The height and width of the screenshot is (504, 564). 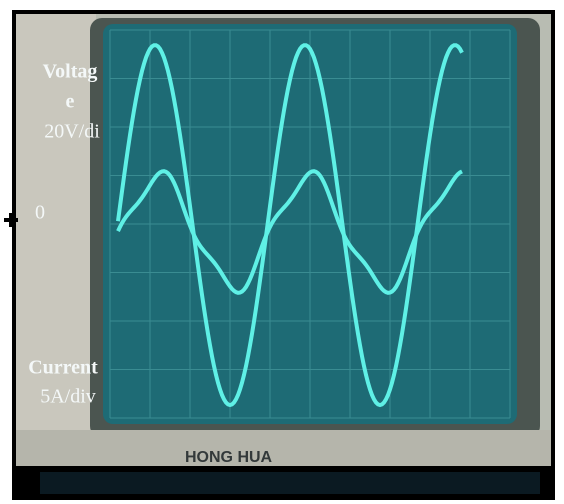 What do you see at coordinates (70, 102) in the screenshot?
I see `voltage-label-cont: e` at bounding box center [70, 102].